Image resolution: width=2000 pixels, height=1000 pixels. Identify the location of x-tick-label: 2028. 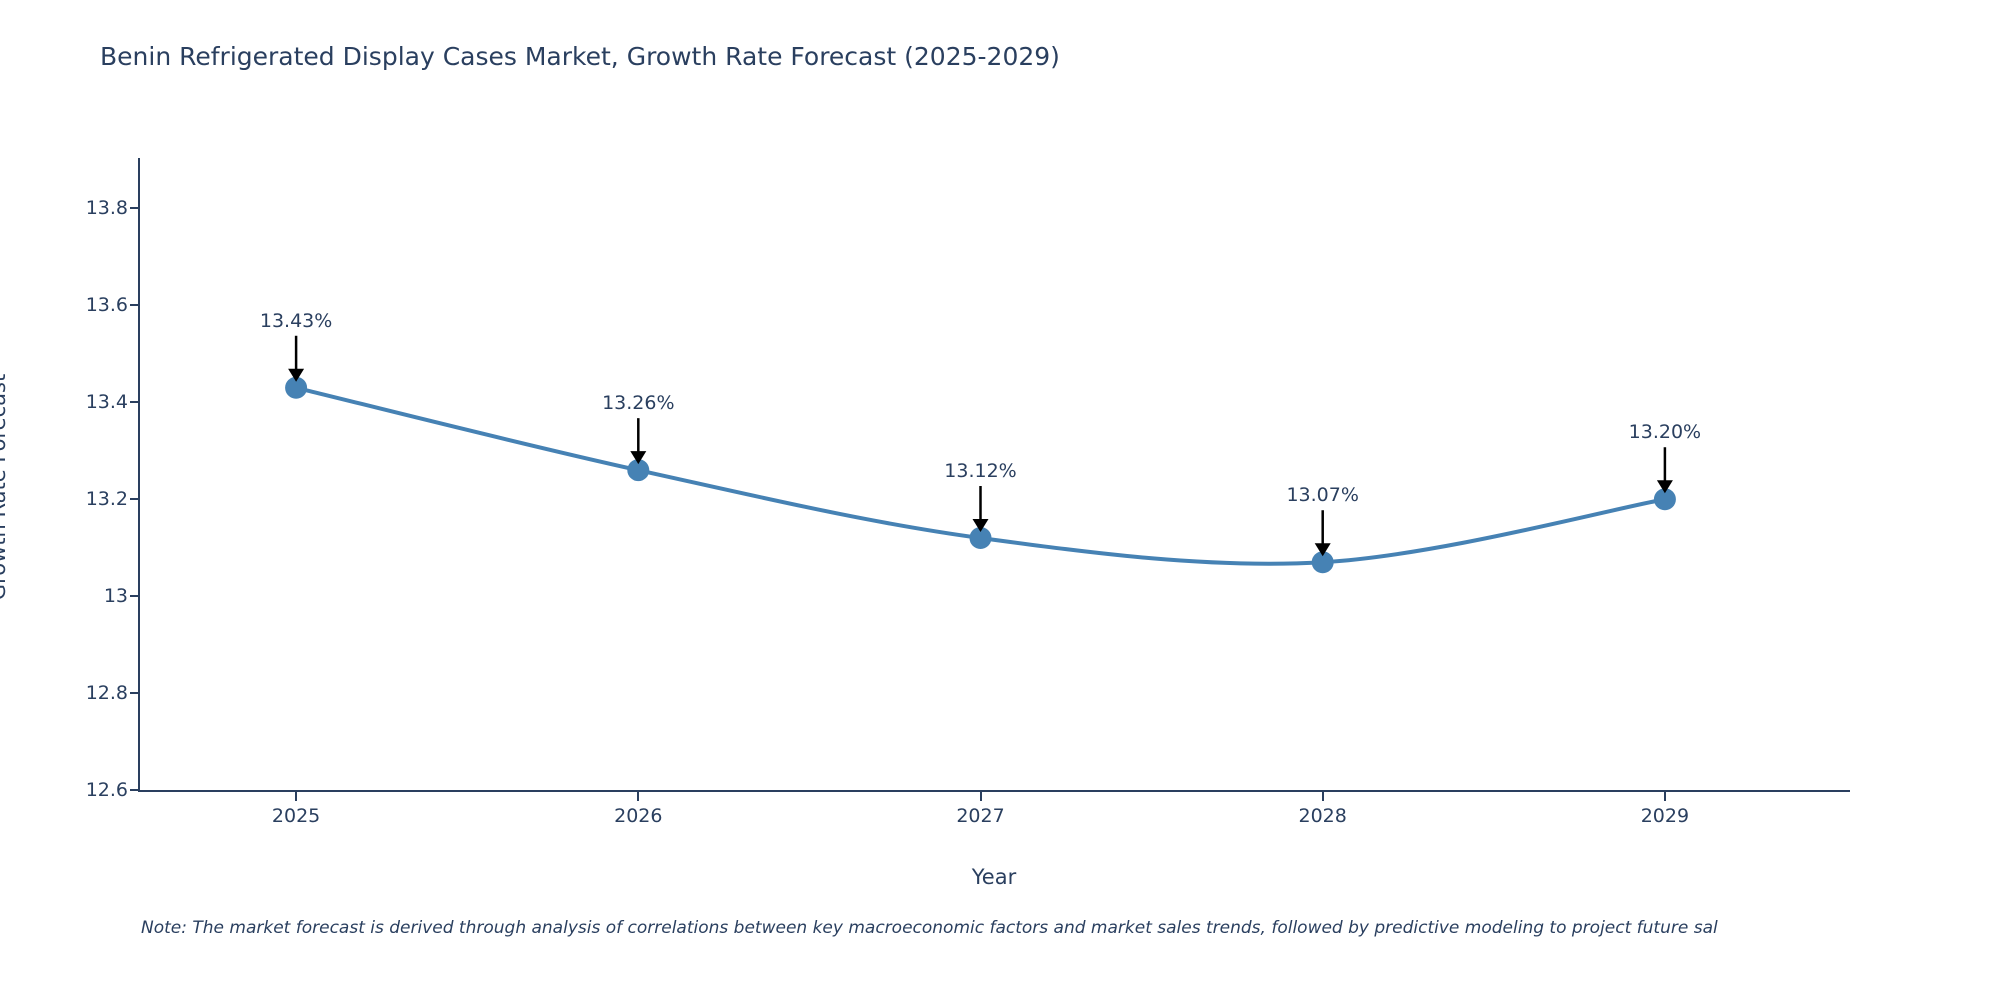
(1322, 816).